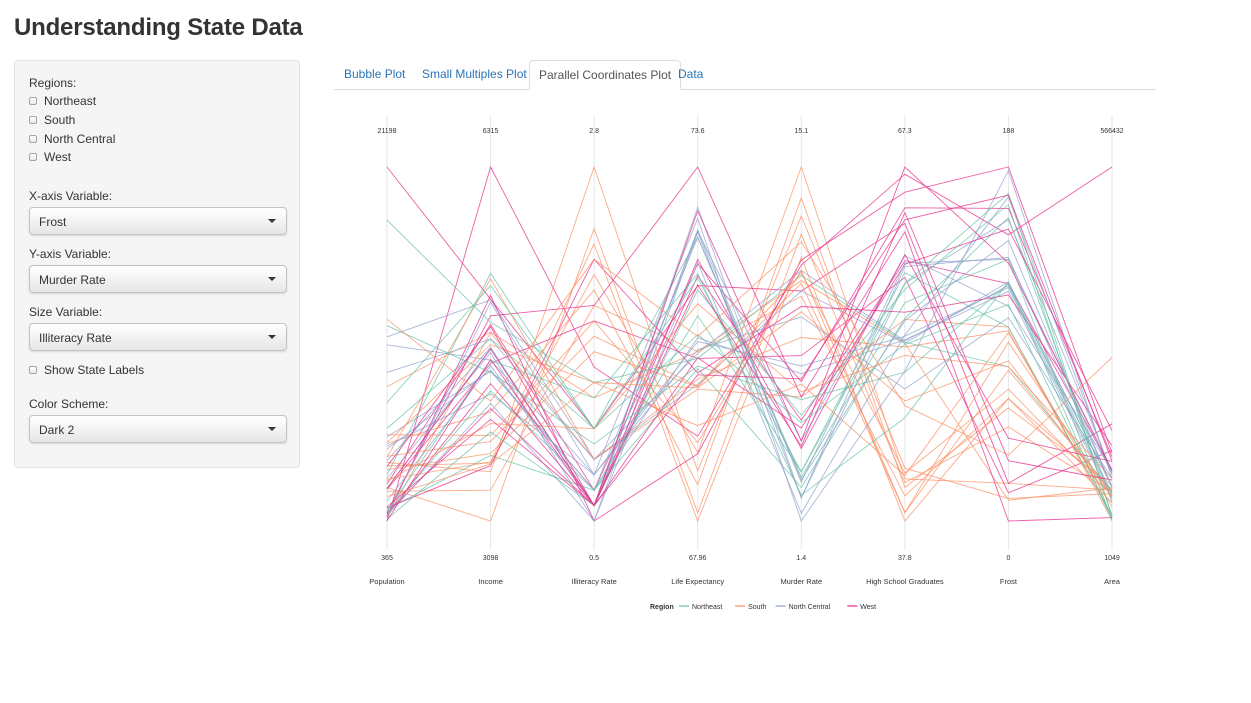  I want to click on show-state-labels-checkbox: Show State Labels, so click(86, 370).